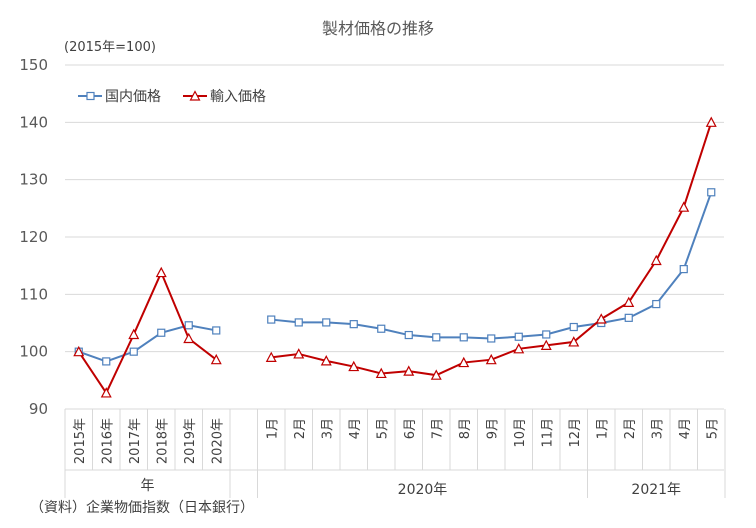  What do you see at coordinates (133, 97) in the screenshot?
I see `legend-domestic-label: 国内価格` at bounding box center [133, 97].